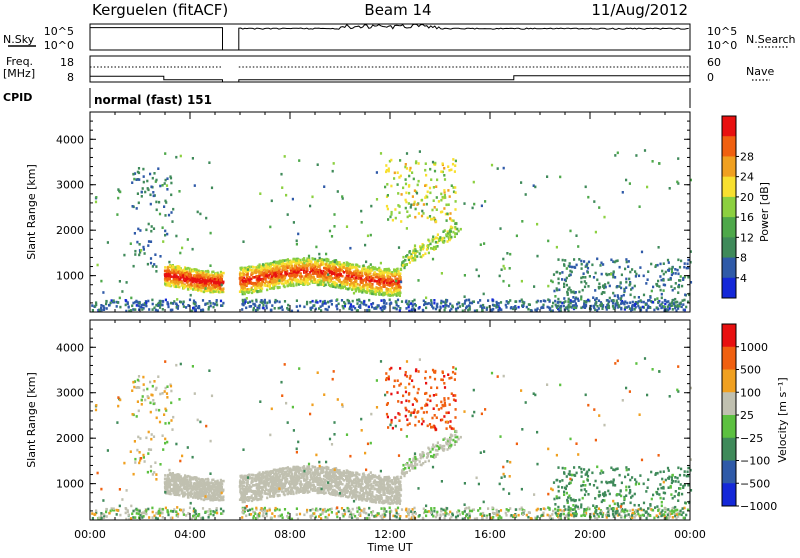 Image resolution: width=800 pixels, height=558 pixels. What do you see at coordinates (70, 230) in the screenshot?
I see `y-tick-label: 2000` at bounding box center [70, 230].